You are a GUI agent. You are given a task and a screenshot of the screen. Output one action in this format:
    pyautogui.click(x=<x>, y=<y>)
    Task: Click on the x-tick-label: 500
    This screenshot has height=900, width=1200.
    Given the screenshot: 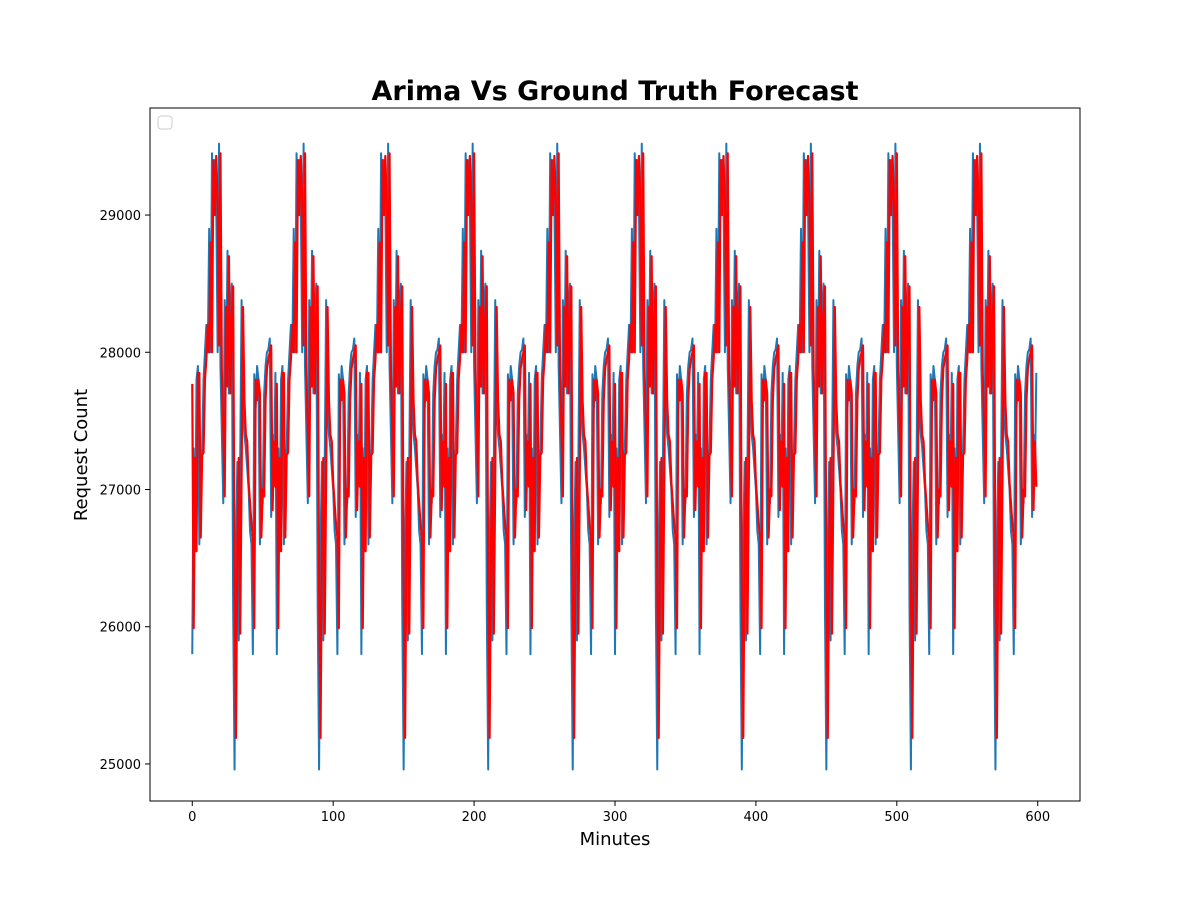 What is the action you would take?
    pyautogui.click(x=896, y=817)
    